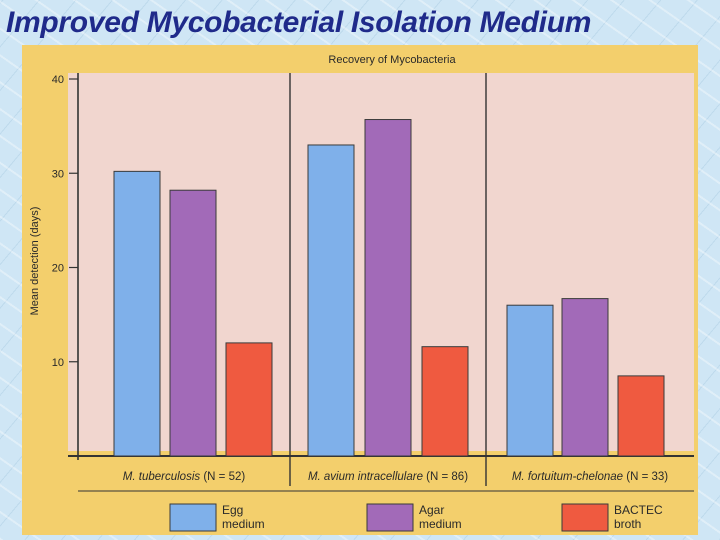 The width and height of the screenshot is (720, 540). What do you see at coordinates (58, 269) in the screenshot?
I see `y-tick-label: 20` at bounding box center [58, 269].